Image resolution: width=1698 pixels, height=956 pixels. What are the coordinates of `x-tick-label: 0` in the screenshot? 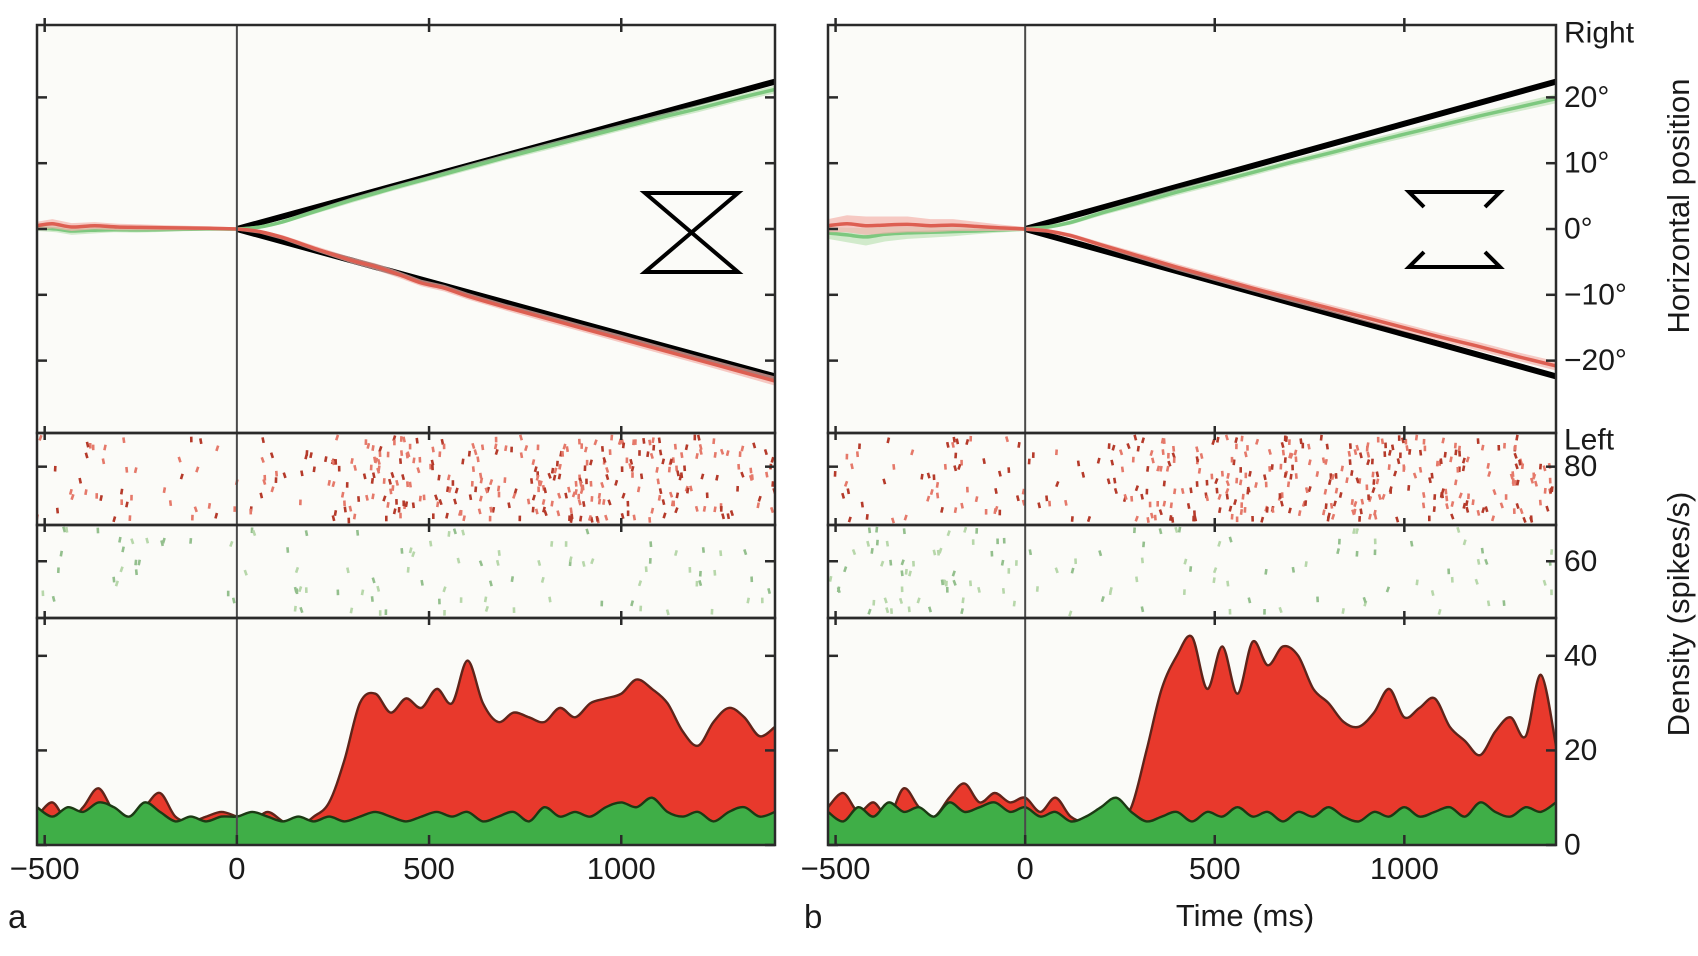 It's located at (1025, 868).